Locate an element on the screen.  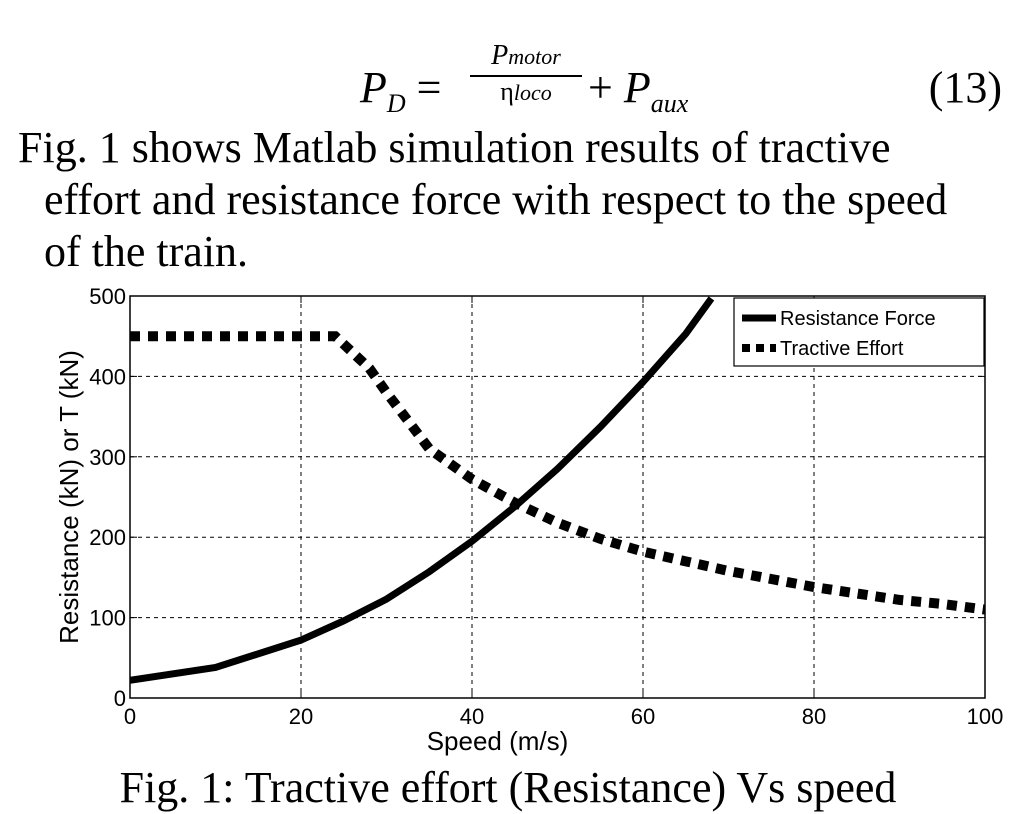
y-tick-label: 500 is located at coordinates (107, 296).